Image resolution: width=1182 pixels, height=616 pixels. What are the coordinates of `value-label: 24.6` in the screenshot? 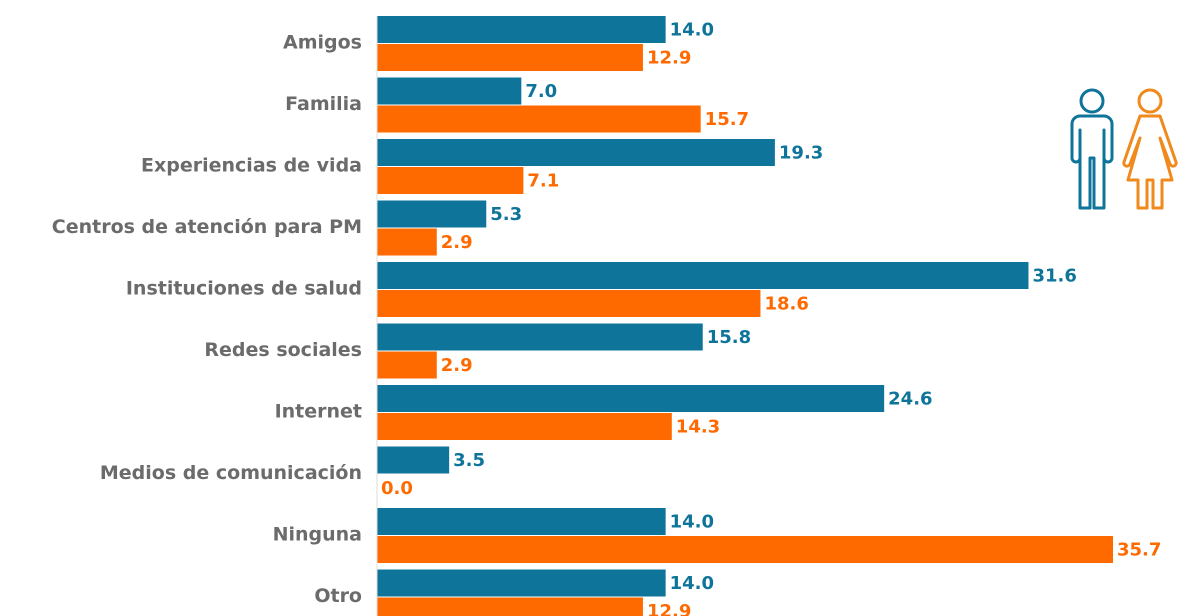 It's located at (910, 399).